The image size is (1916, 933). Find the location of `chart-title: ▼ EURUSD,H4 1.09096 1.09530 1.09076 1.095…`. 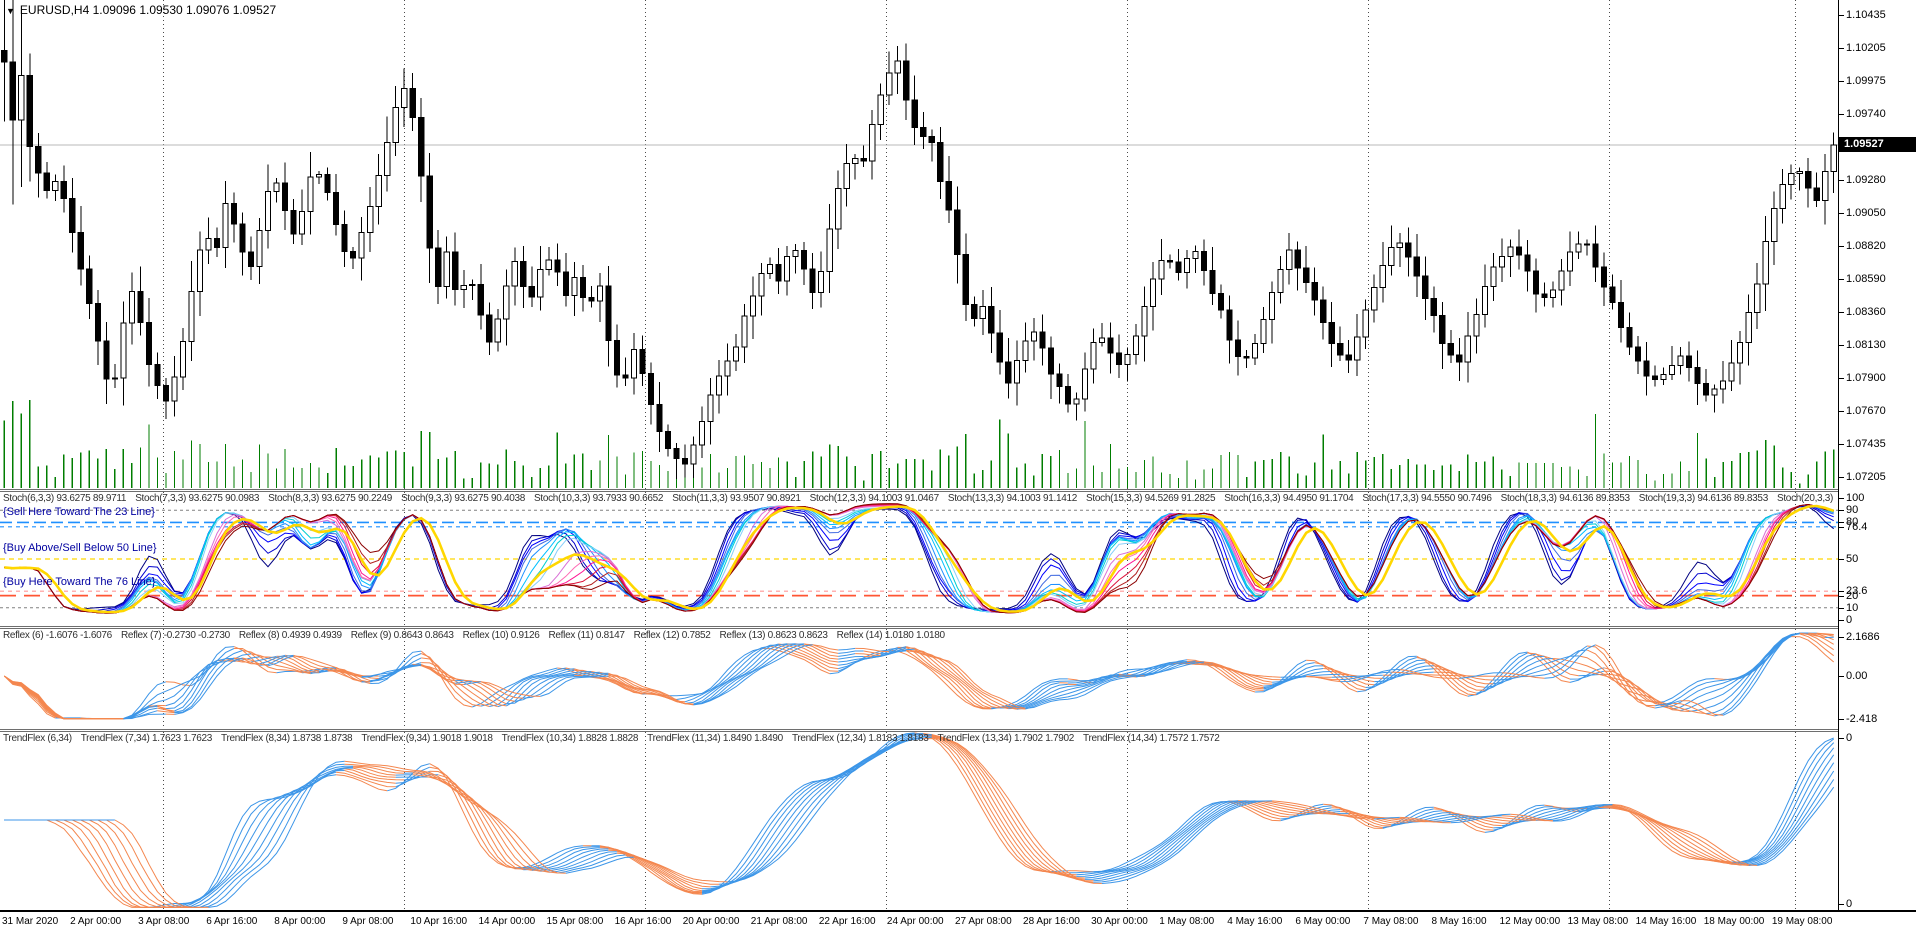

chart-title: ▼ EURUSD,H4 1.09096 1.09530 1.09076 1.095… is located at coordinates (141, 10).